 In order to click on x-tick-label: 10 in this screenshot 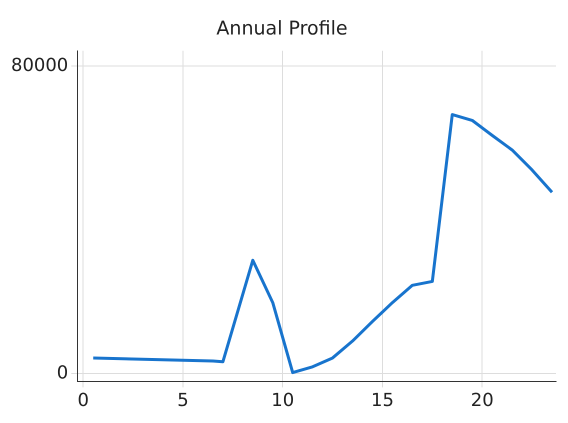, I will do `click(282, 400)`.